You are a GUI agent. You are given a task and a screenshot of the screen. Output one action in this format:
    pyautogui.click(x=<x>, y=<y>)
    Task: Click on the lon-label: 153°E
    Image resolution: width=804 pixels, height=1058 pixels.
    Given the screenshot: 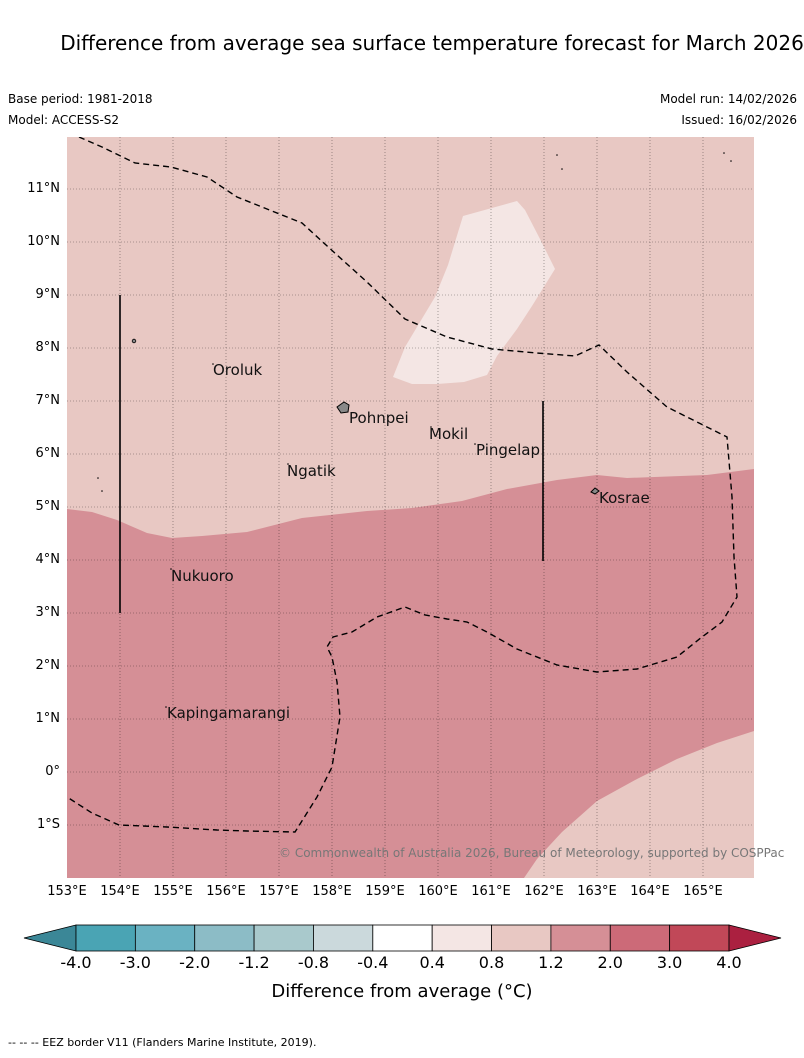 What is the action you would take?
    pyautogui.click(x=67, y=891)
    